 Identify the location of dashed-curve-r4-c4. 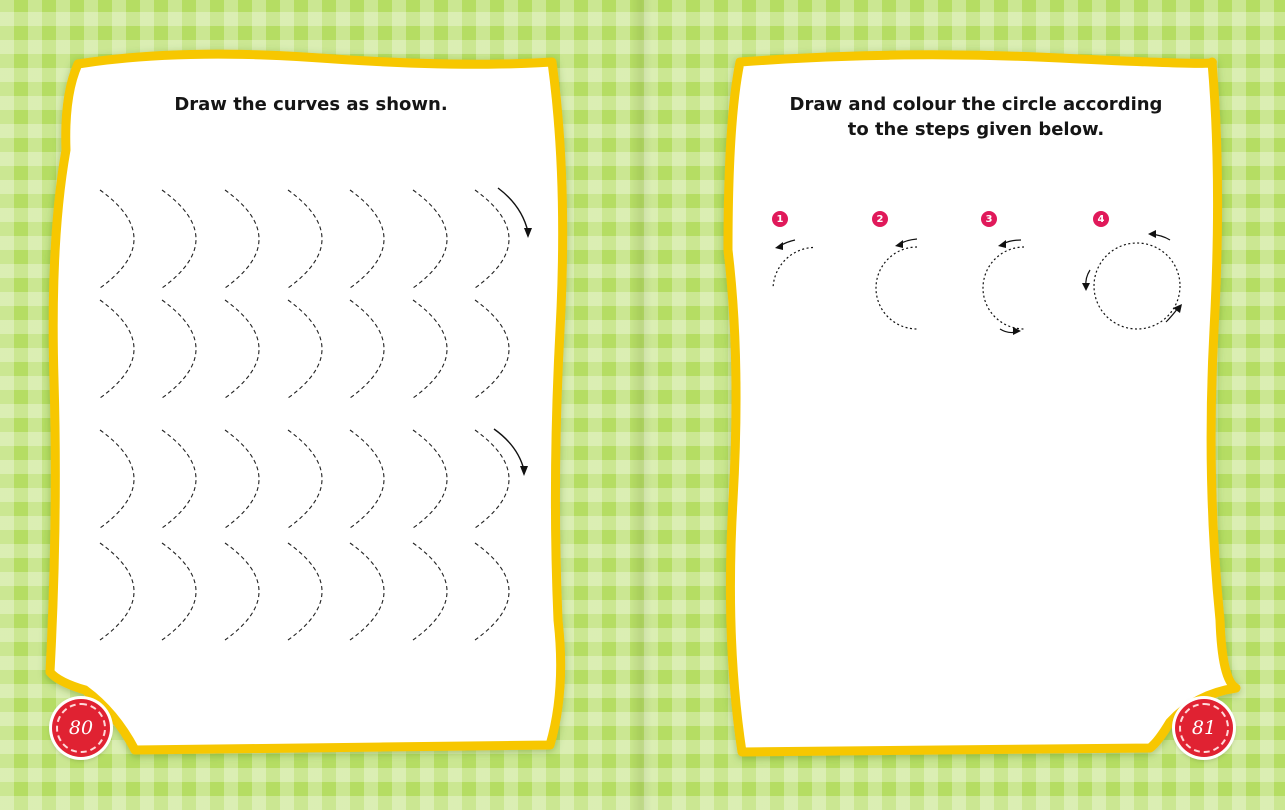
(305, 591).